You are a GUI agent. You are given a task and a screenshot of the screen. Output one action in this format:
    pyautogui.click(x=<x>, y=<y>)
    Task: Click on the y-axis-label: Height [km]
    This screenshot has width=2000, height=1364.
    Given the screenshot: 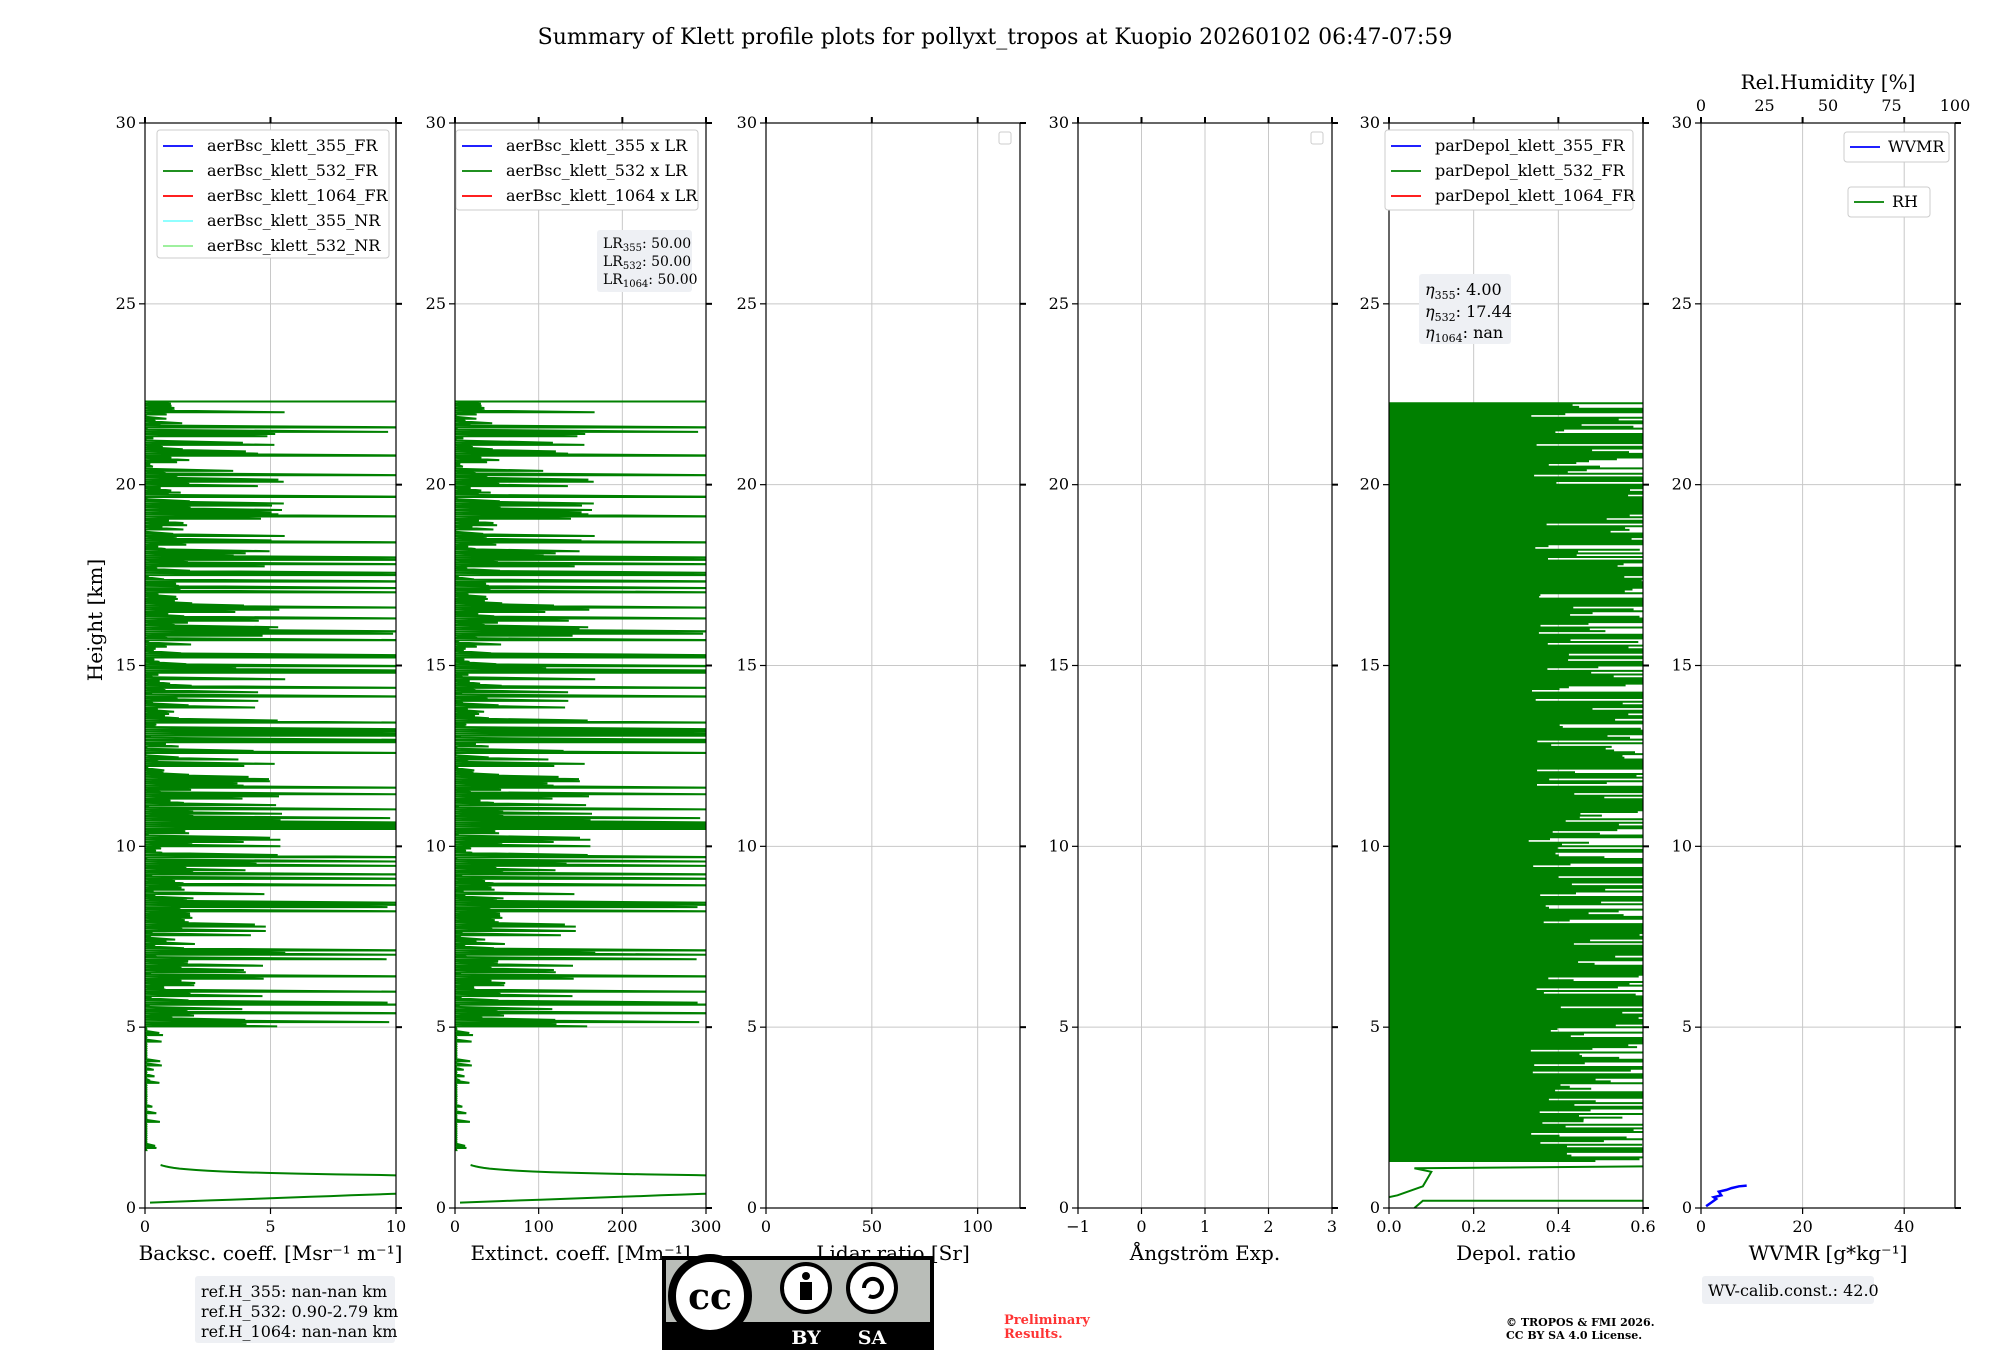 What is the action you would take?
    pyautogui.click(x=95, y=620)
    